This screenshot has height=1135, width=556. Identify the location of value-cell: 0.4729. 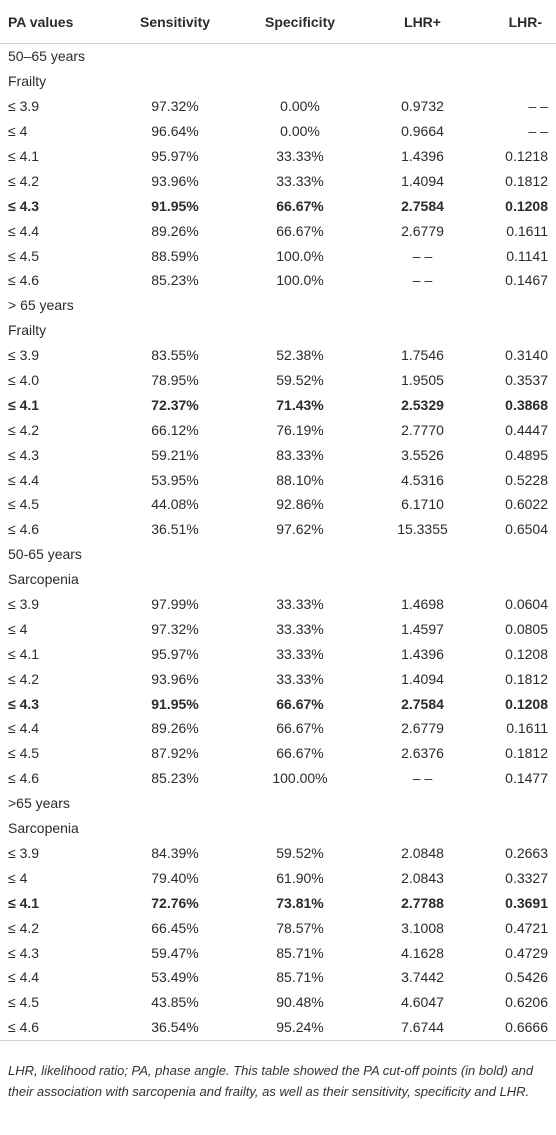
(526, 952).